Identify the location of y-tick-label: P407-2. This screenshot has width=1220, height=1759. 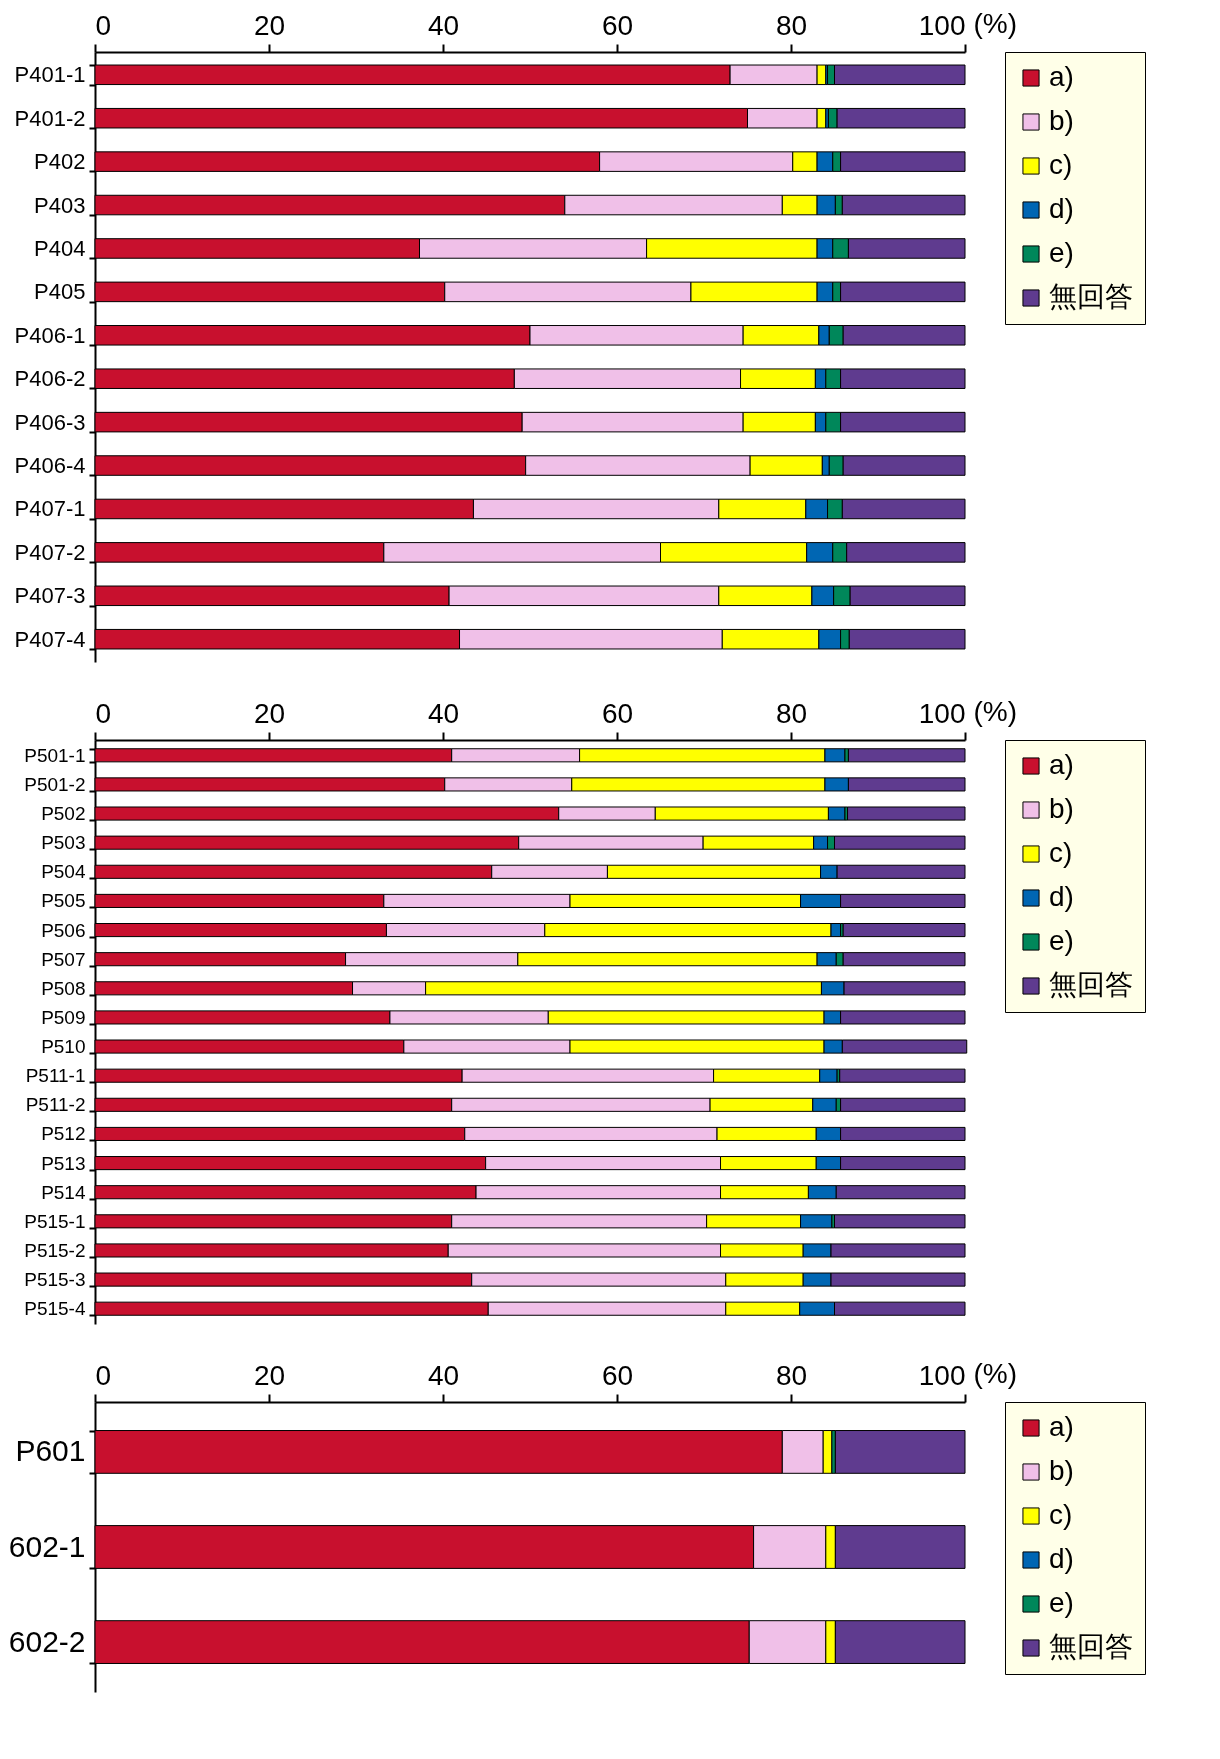
(50, 552).